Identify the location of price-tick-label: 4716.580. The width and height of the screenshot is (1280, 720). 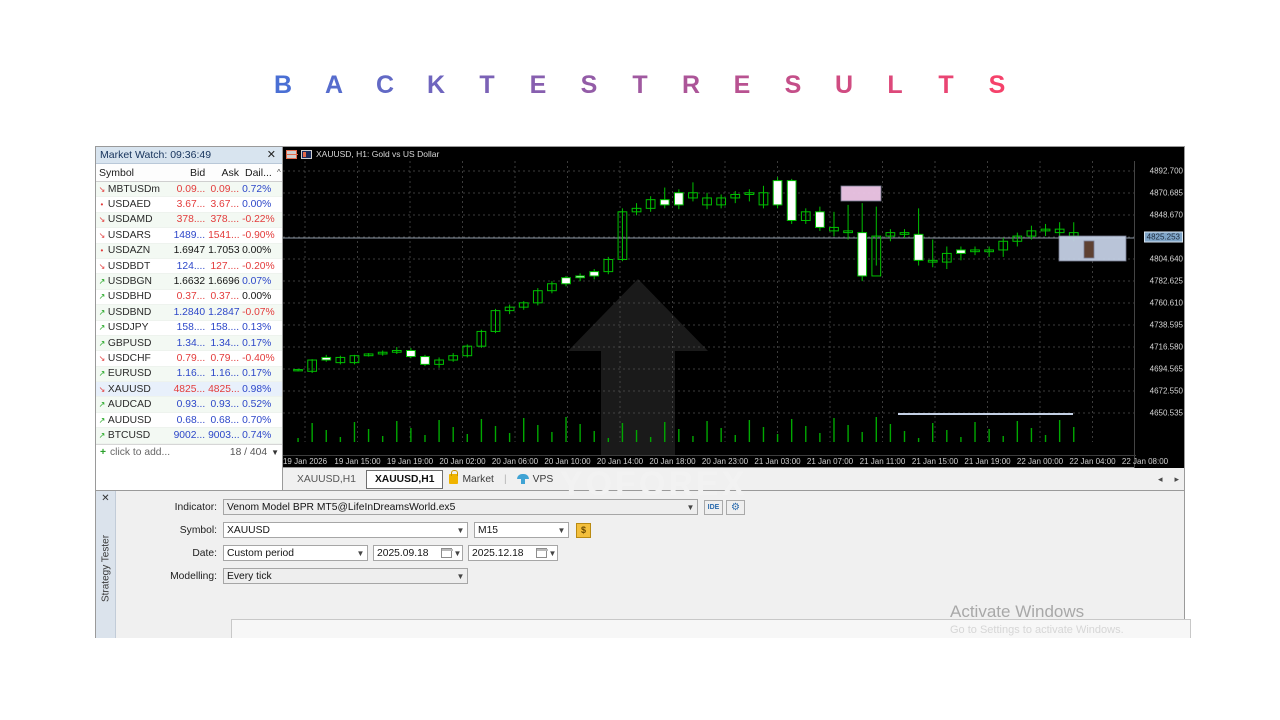
(1166, 347).